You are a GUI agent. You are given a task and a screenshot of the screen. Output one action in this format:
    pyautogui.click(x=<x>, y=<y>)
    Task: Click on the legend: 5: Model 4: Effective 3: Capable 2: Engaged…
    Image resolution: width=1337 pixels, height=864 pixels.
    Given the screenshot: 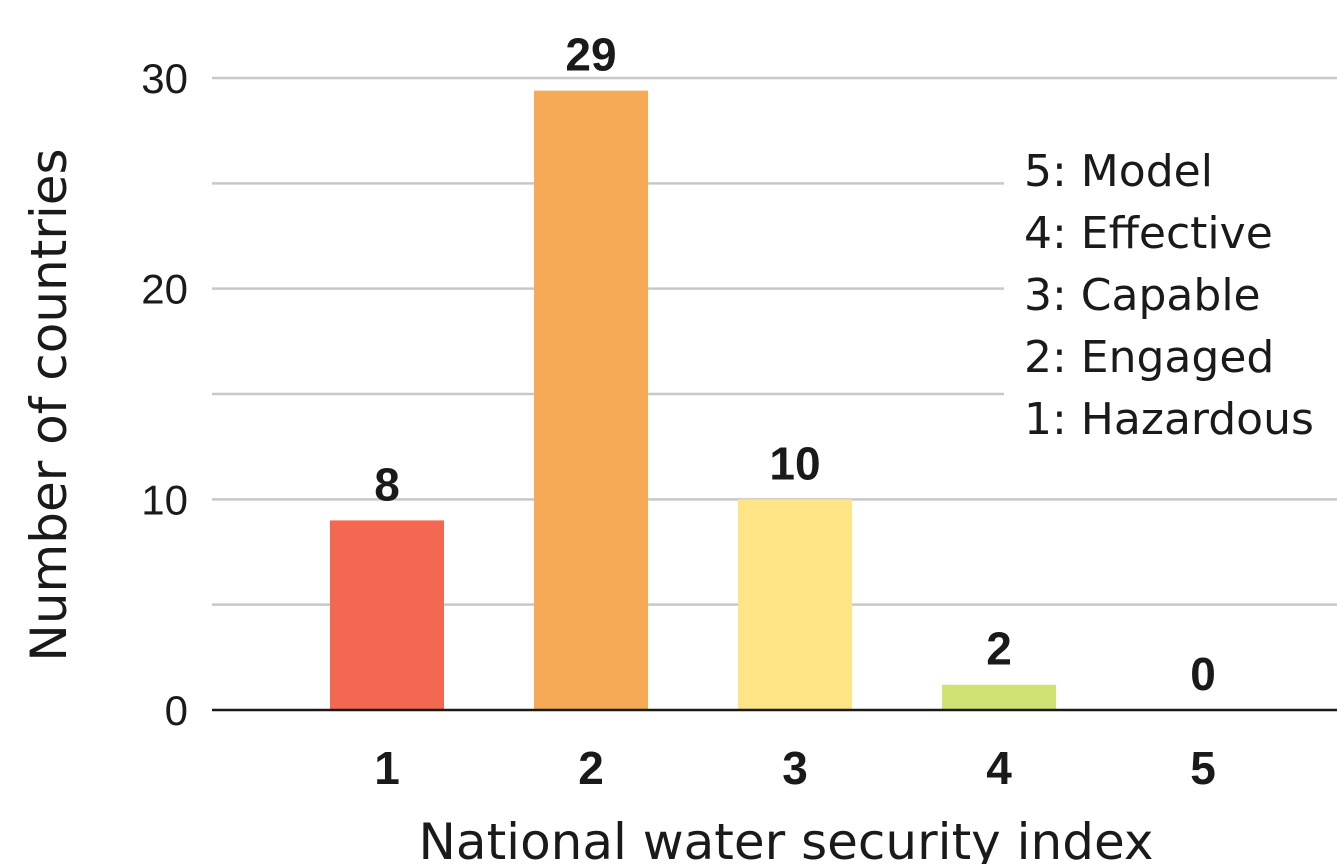 What is the action you would take?
    pyautogui.click(x=1169, y=295)
    